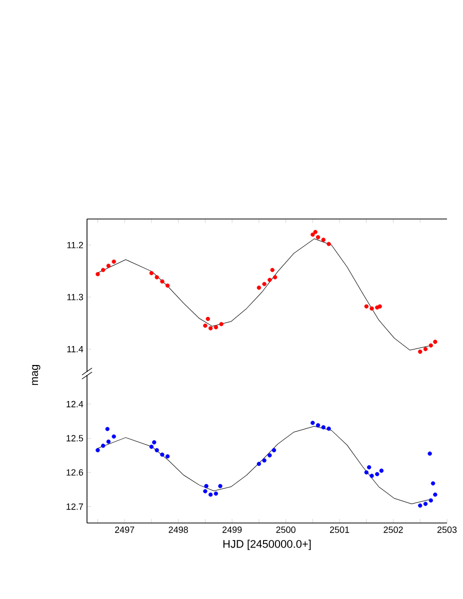 The height and width of the screenshot is (599, 463). I want to click on x-tick-label: 2502, so click(393, 529).